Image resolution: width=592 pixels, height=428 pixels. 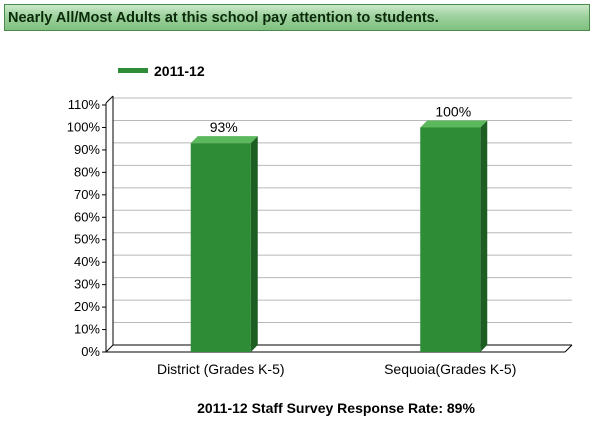 I want to click on data-label: 100%, so click(x=453, y=111).